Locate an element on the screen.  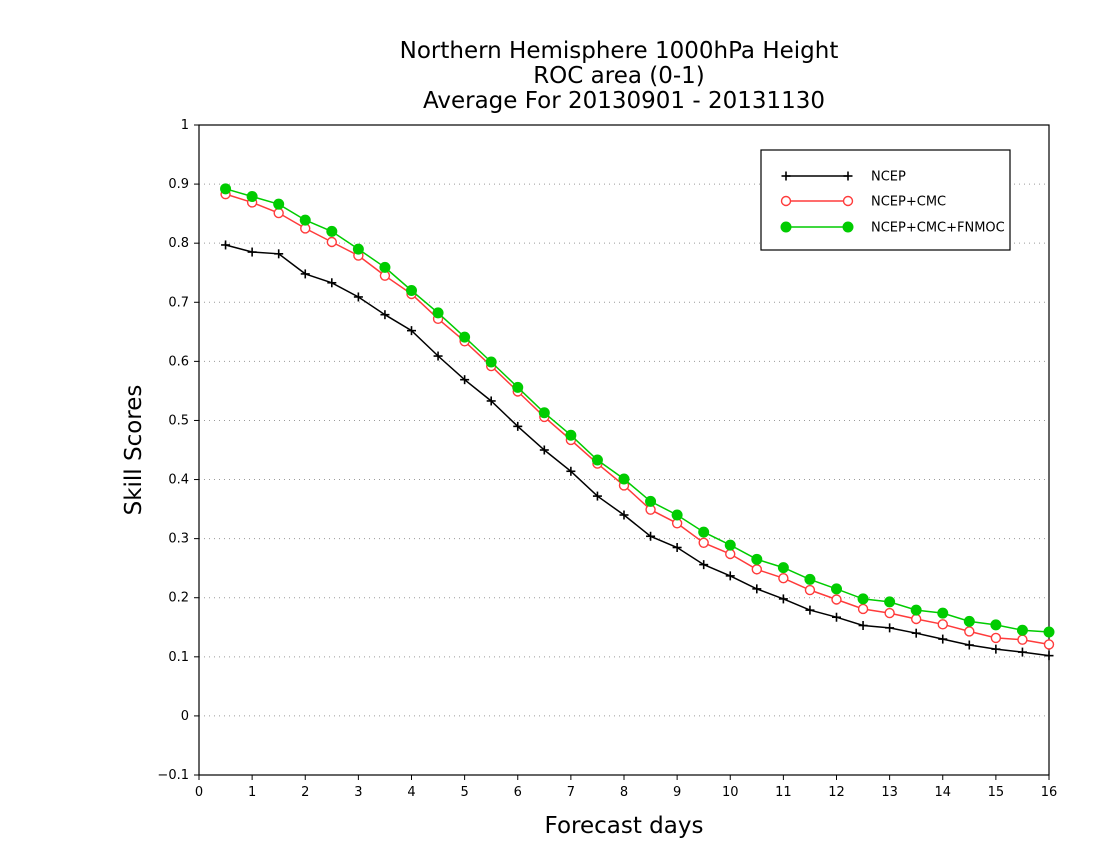
y-tick-label: 0.9 is located at coordinates (178, 184).